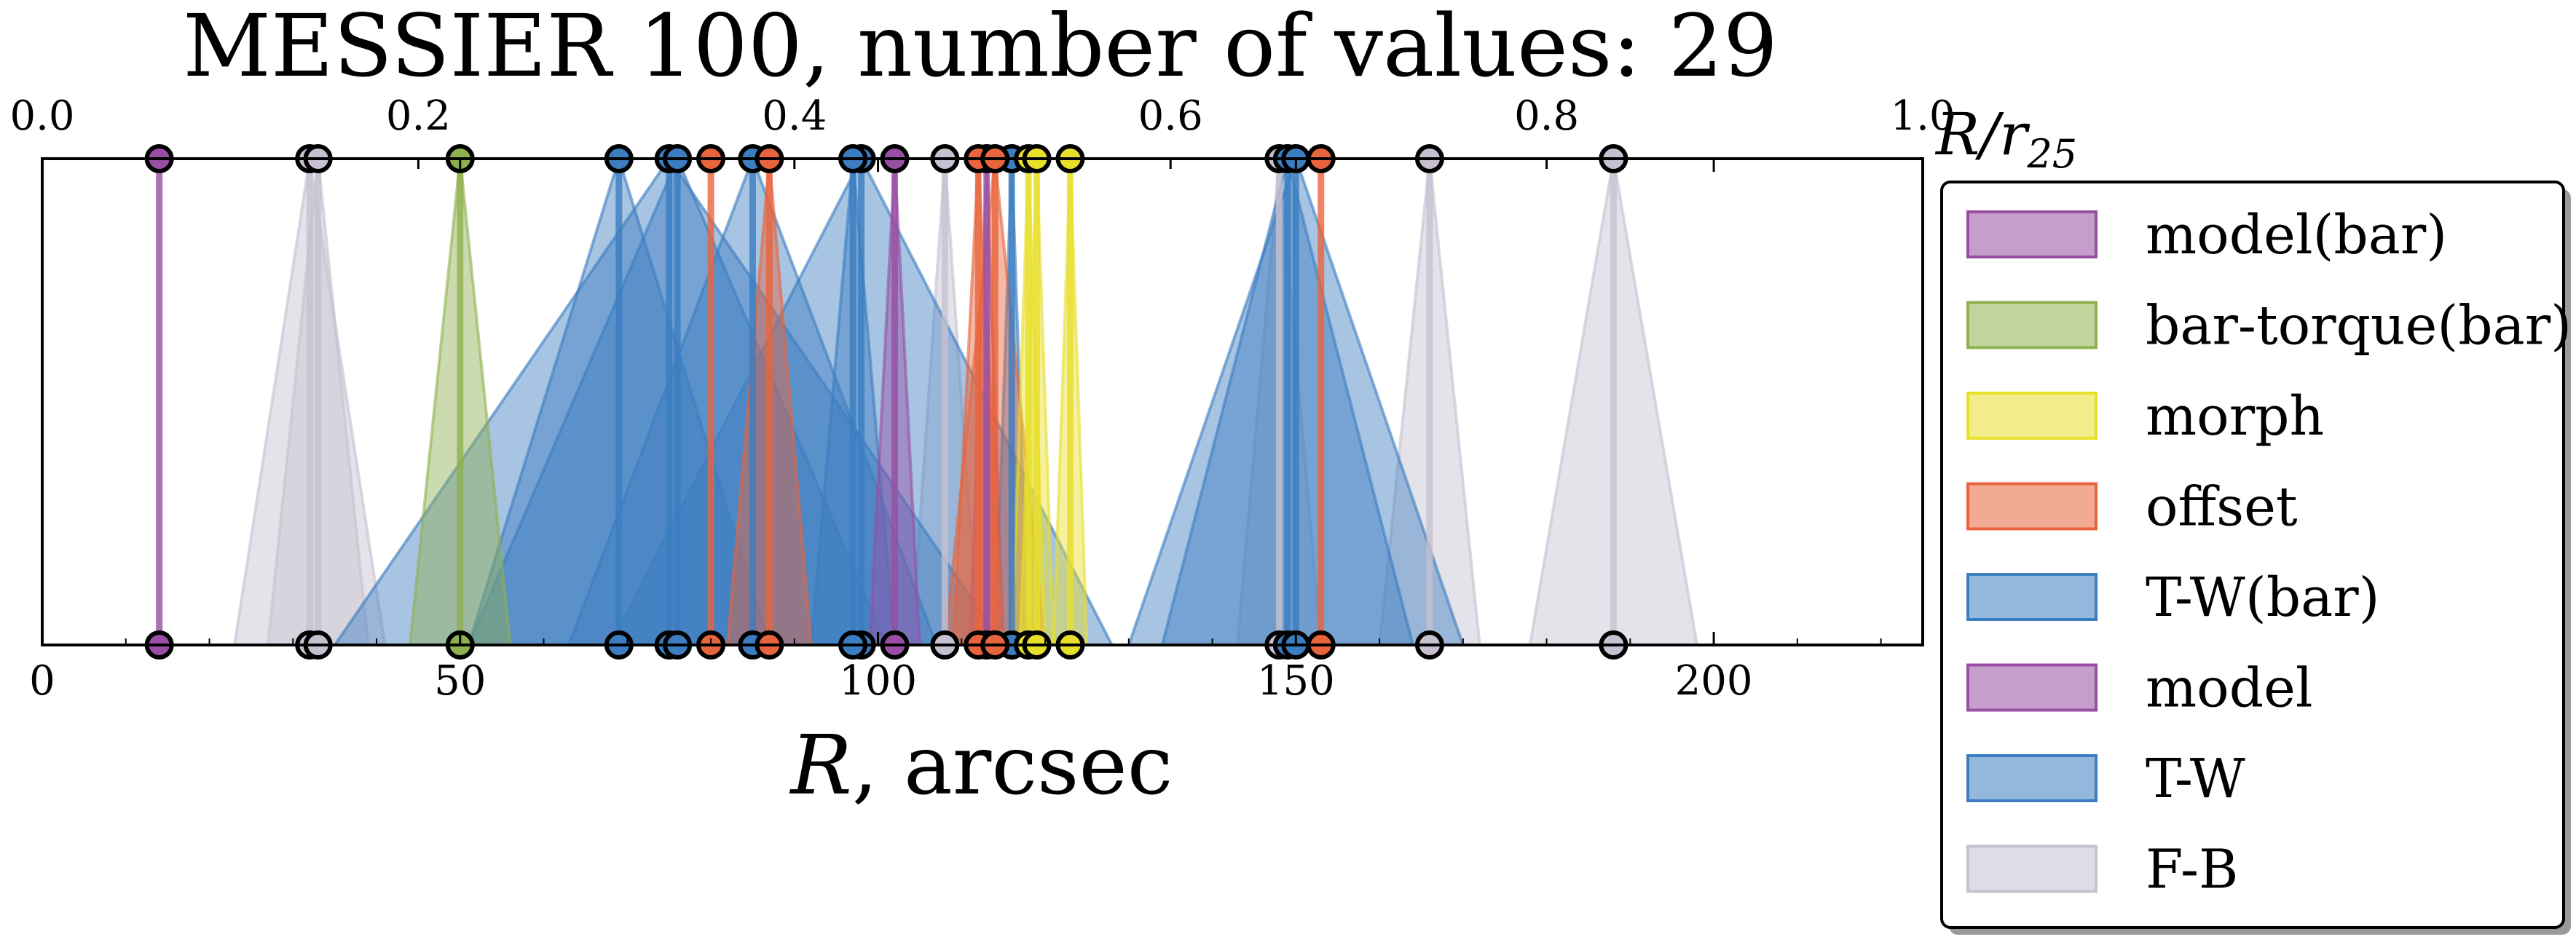  Describe the element at coordinates (1170, 116) in the screenshot. I see `x2-tick-label: 0.6` at that location.